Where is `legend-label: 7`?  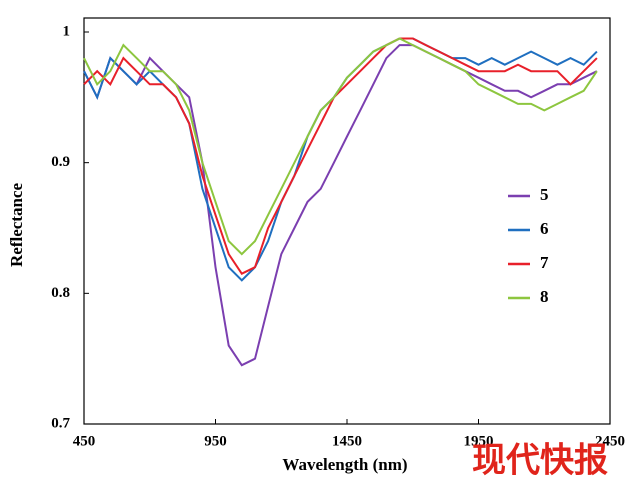 legend-label: 7 is located at coordinates (544, 262).